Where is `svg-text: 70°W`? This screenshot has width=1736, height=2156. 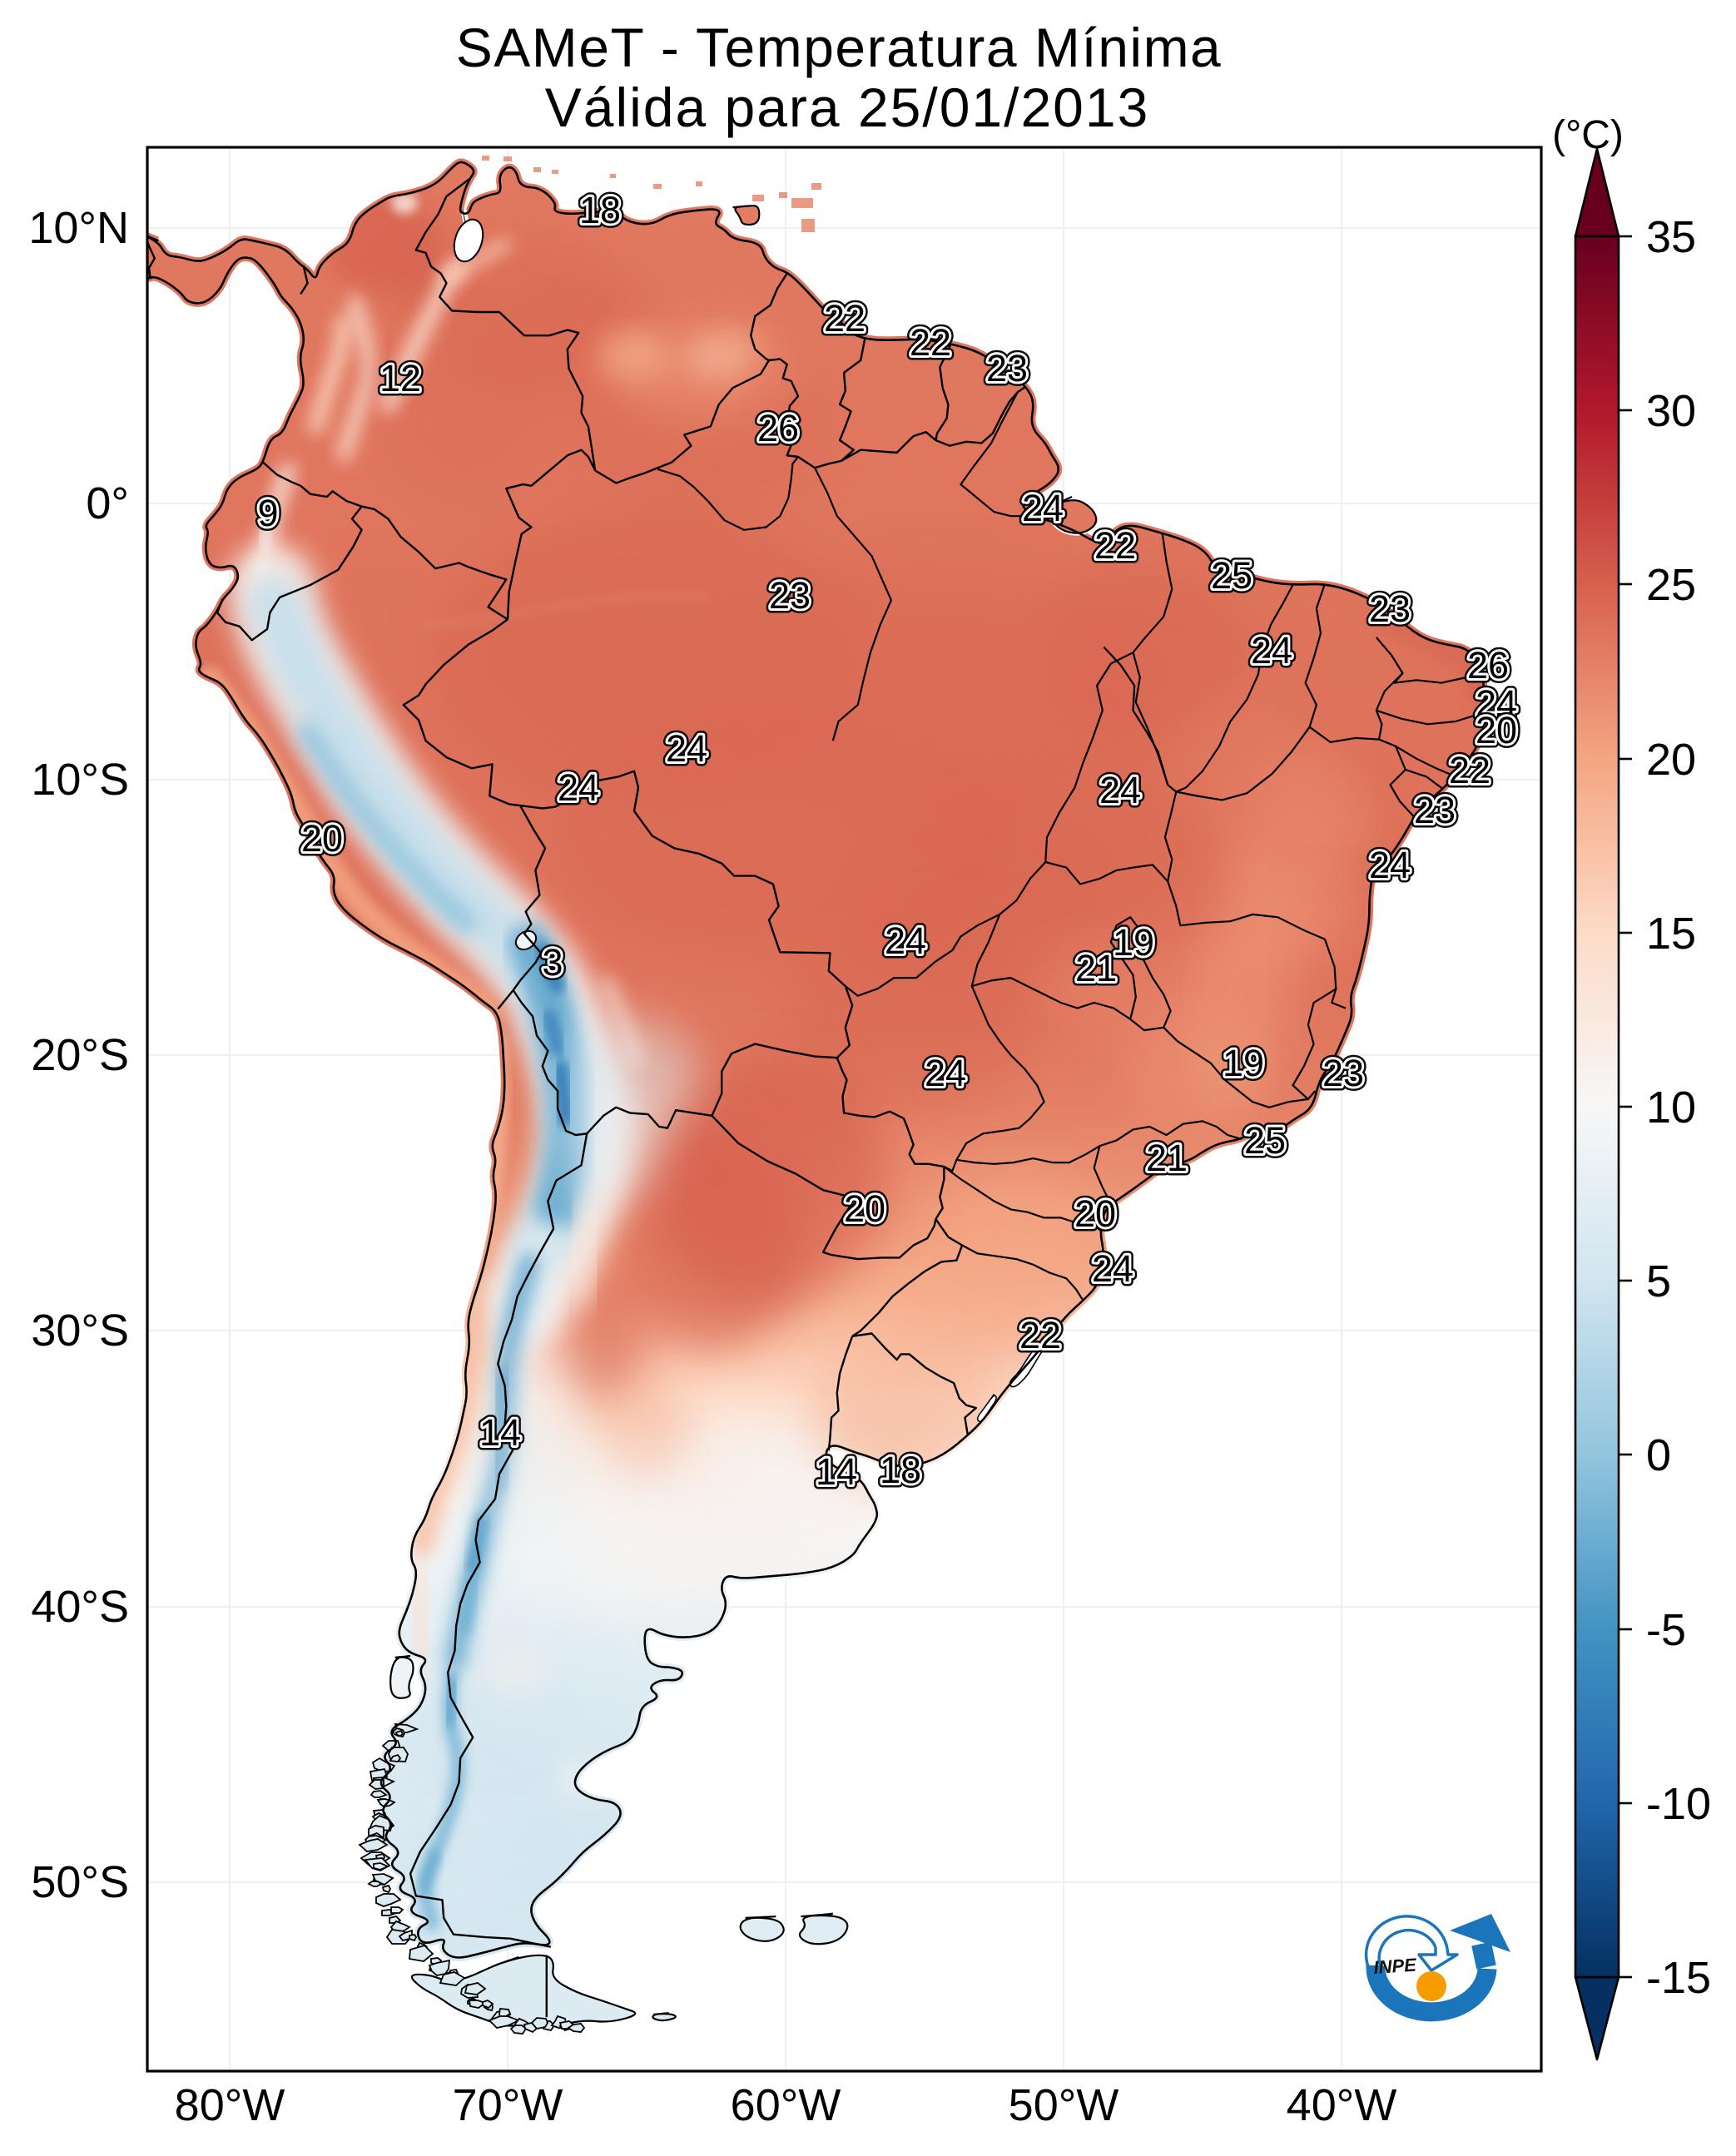 svg-text: 70°W is located at coordinates (508, 2105).